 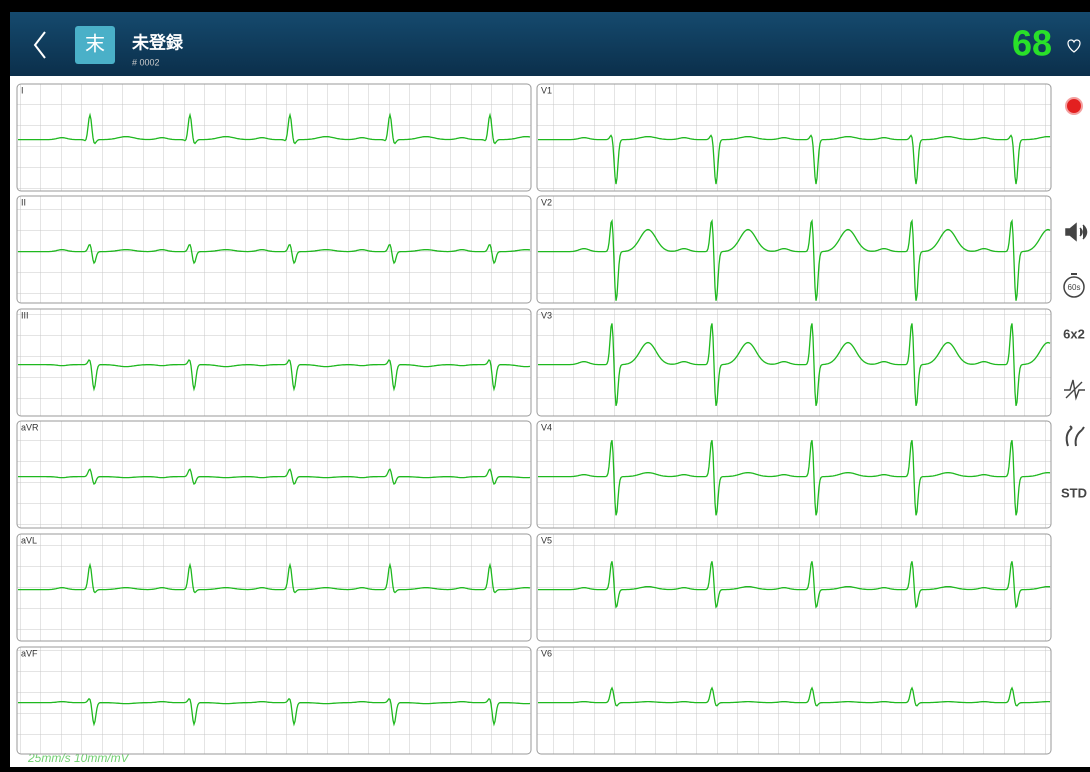 I want to click on lead-label: aVF, so click(x=29, y=653).